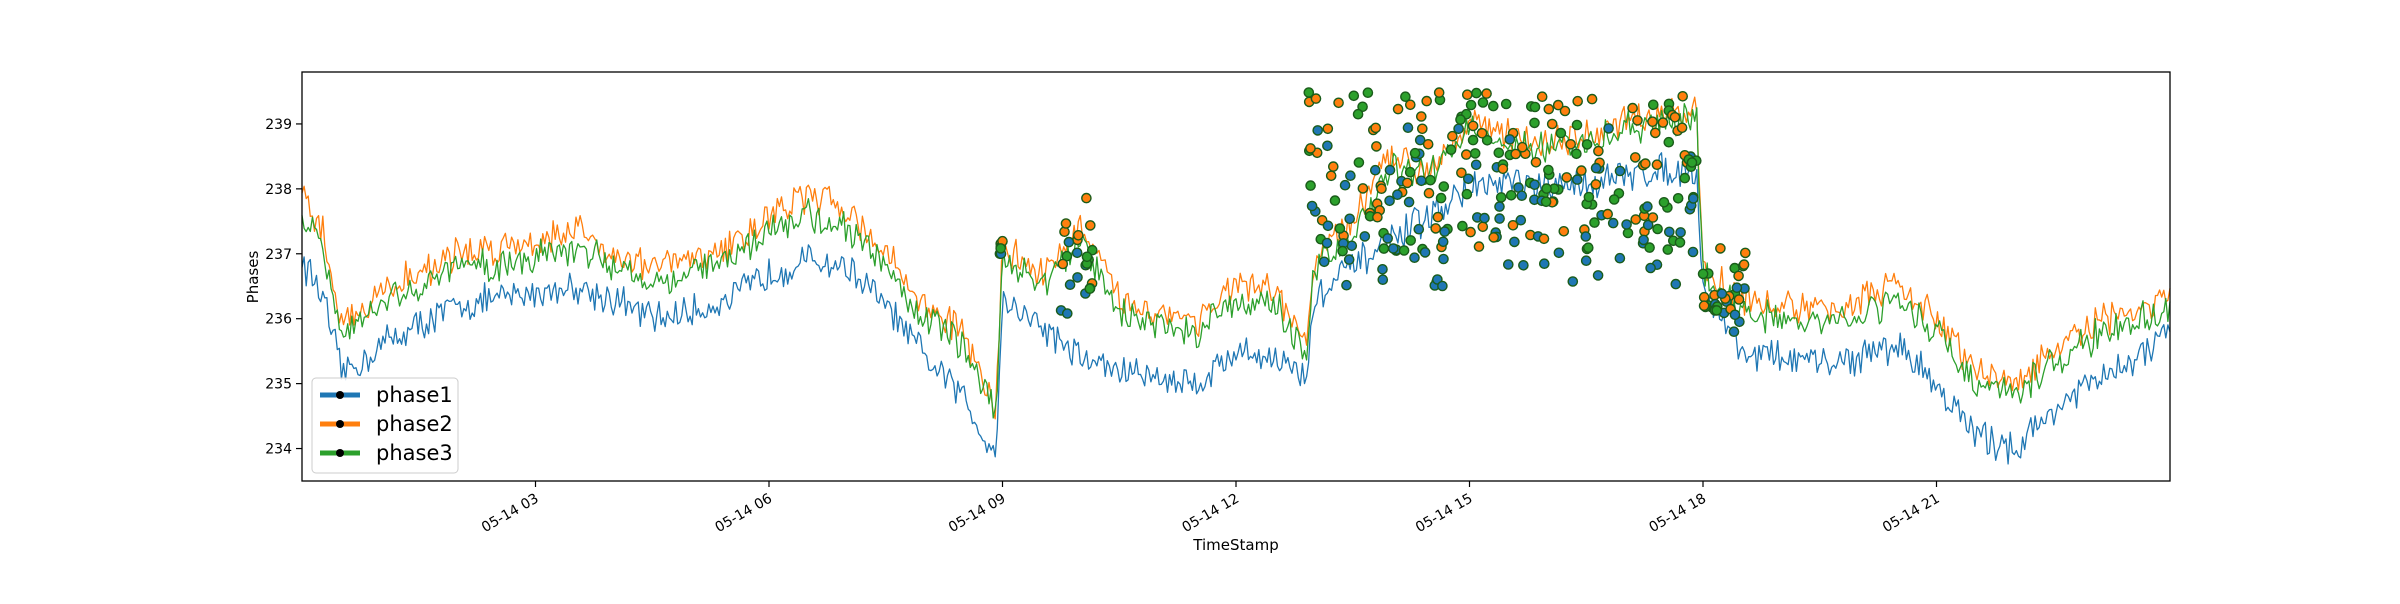  What do you see at coordinates (253, 277) in the screenshot?
I see `y-axis-label: Phases` at bounding box center [253, 277].